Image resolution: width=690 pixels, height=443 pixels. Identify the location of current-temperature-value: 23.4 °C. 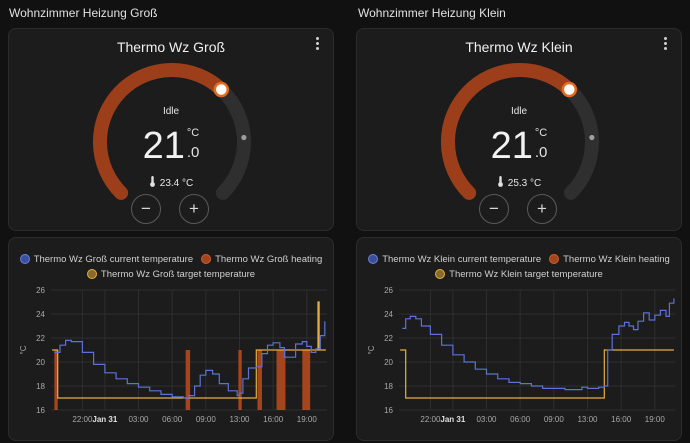
(176, 183).